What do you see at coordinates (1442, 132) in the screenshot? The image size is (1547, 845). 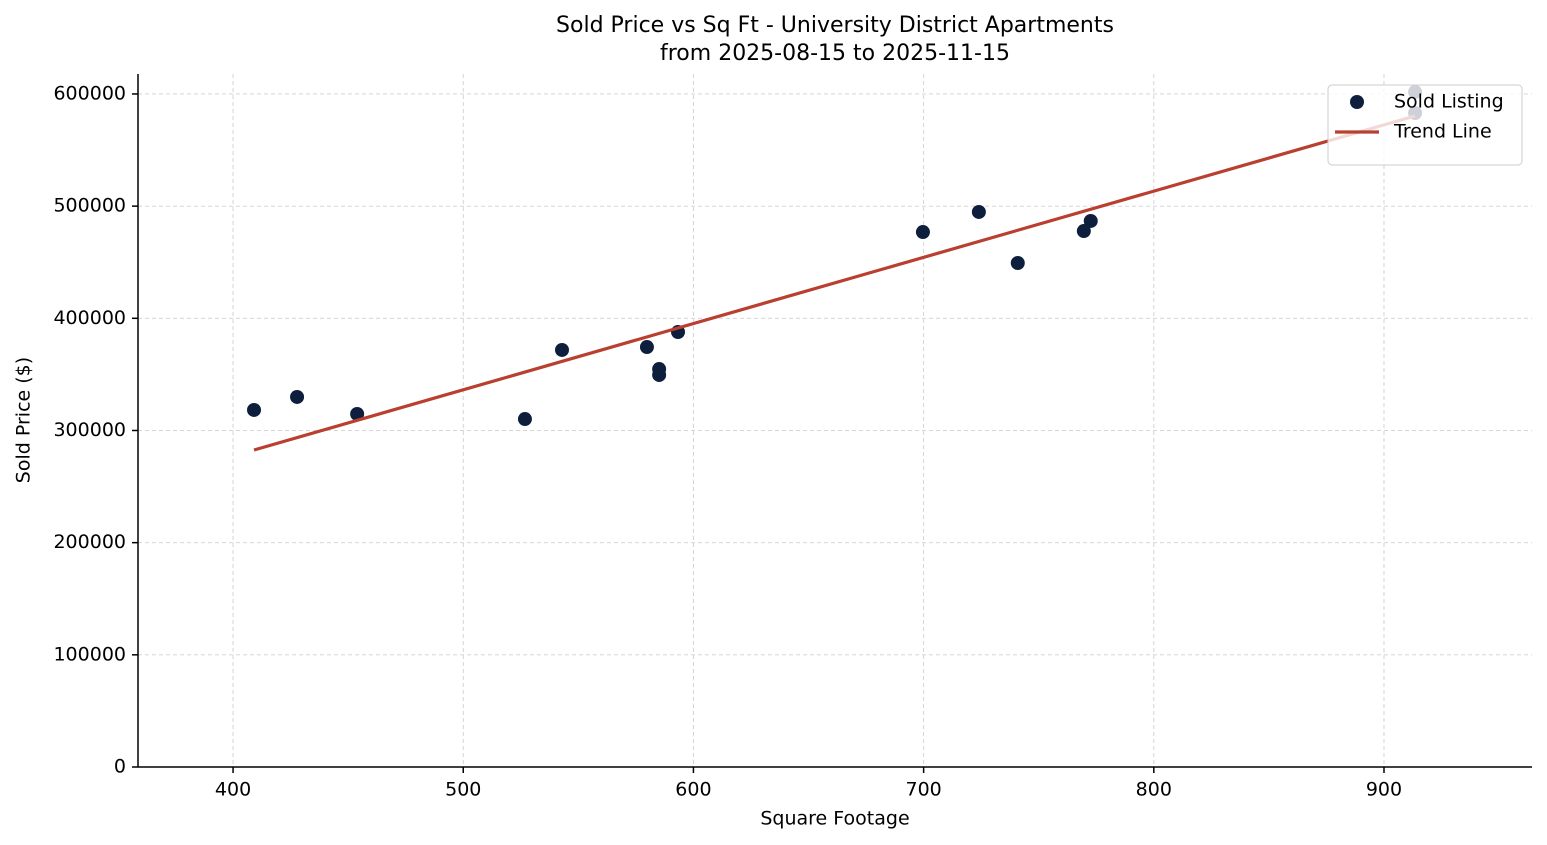 I see `legend-label: Trend Line` at bounding box center [1442, 132].